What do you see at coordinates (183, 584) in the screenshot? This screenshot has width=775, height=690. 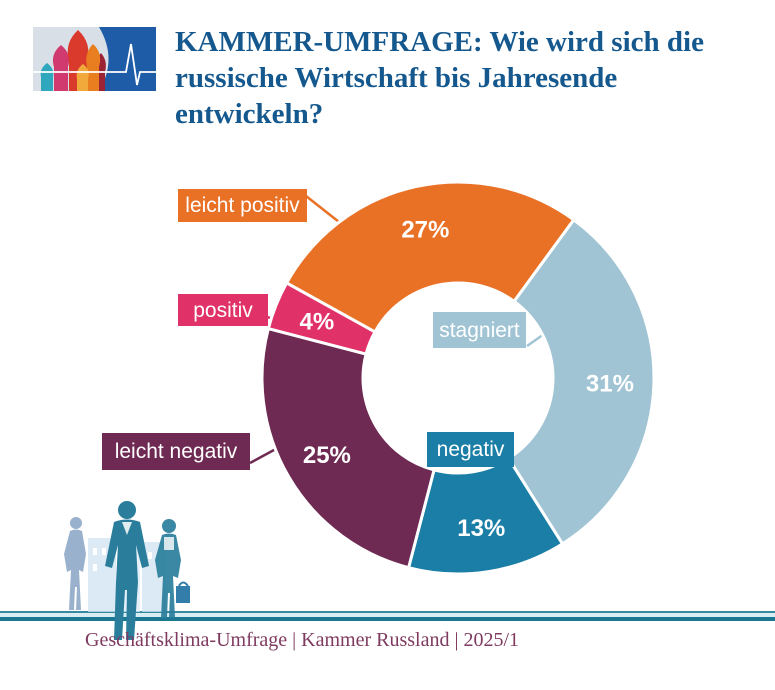 I see `bag-handle-shape` at bounding box center [183, 584].